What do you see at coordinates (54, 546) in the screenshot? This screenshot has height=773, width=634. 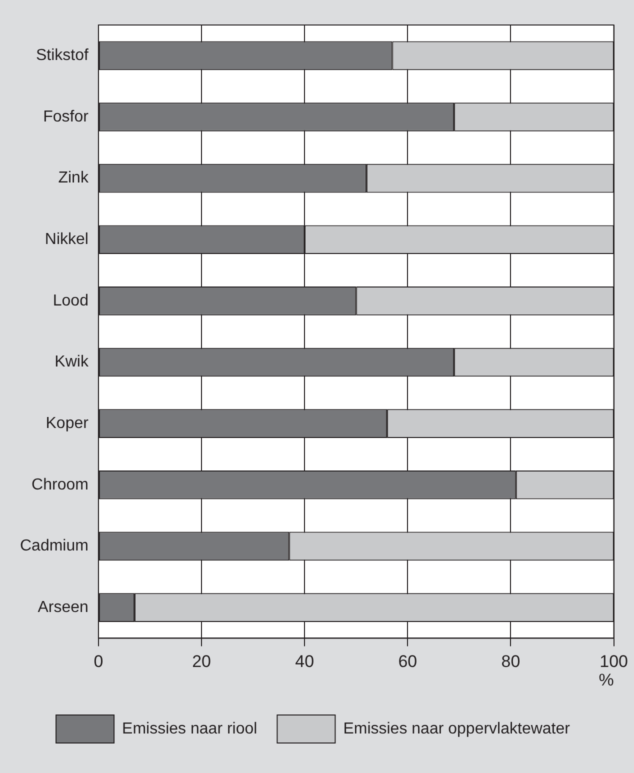 I see `y-tick-label: Cadmium` at bounding box center [54, 546].